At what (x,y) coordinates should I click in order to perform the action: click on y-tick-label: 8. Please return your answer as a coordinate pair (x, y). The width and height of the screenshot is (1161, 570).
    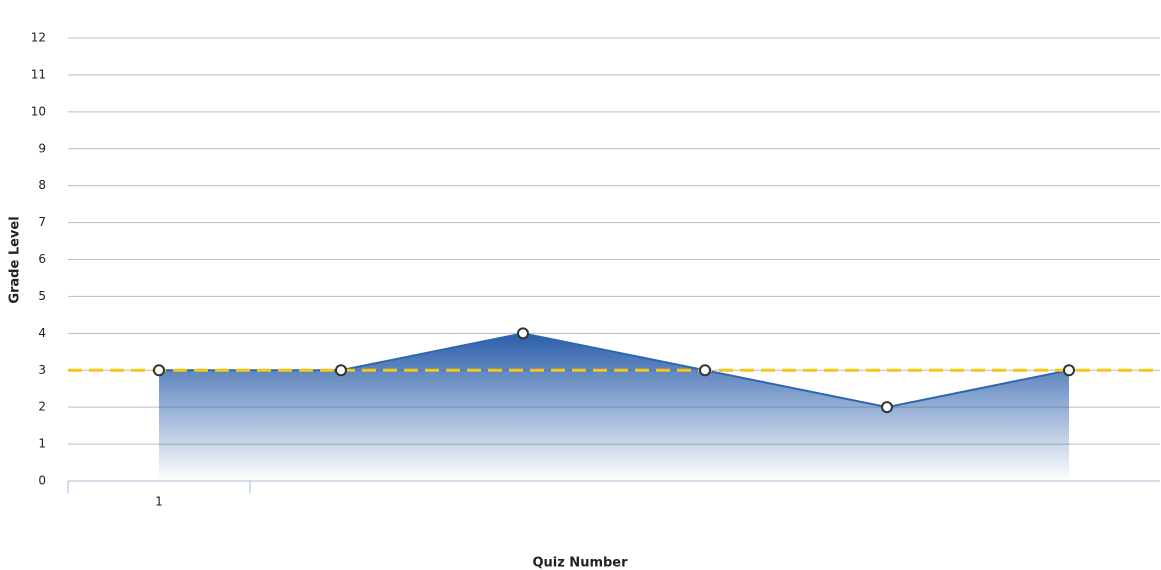
    Looking at the image, I should click on (42, 185).